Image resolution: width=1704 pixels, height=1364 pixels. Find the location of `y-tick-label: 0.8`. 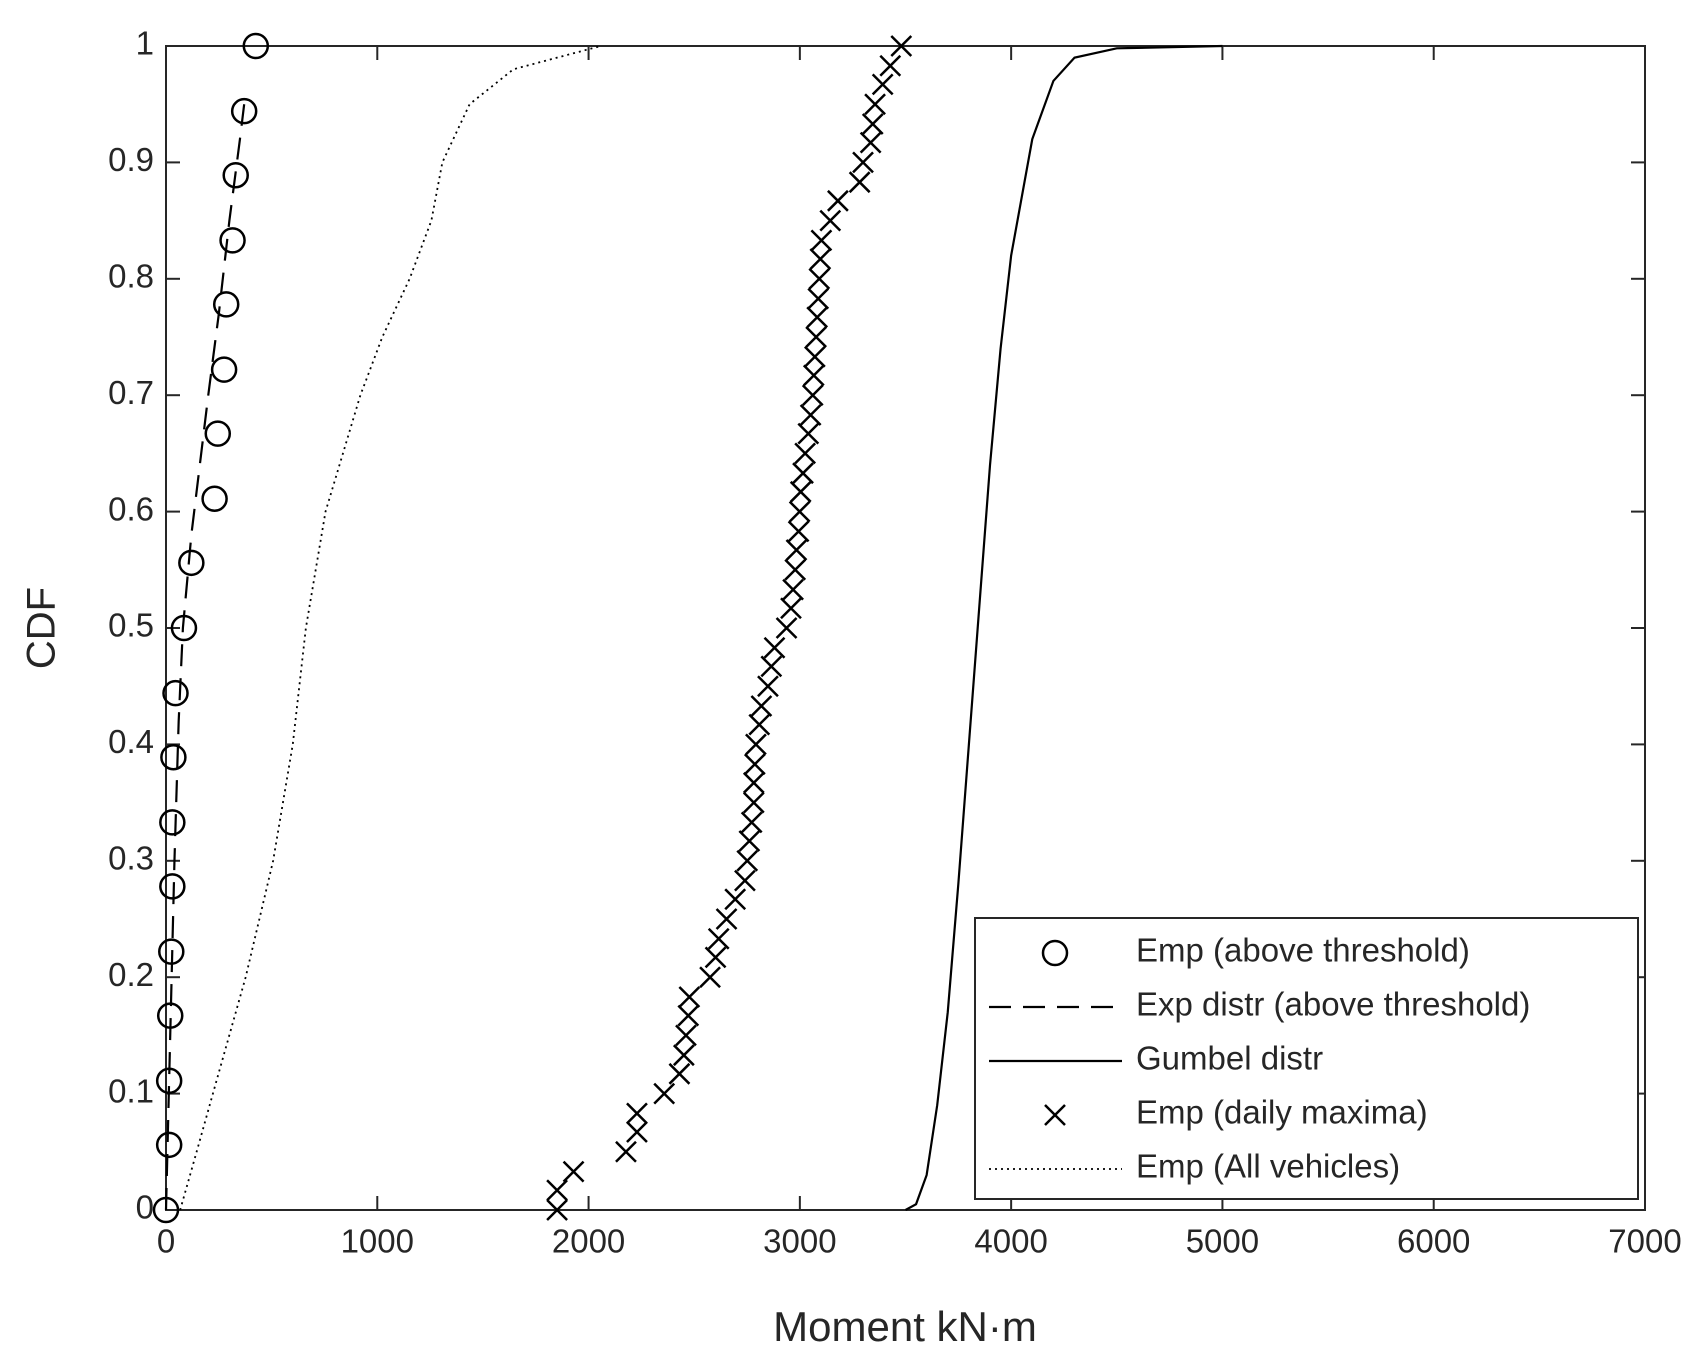

y-tick-label: 0.8 is located at coordinates (131, 276).